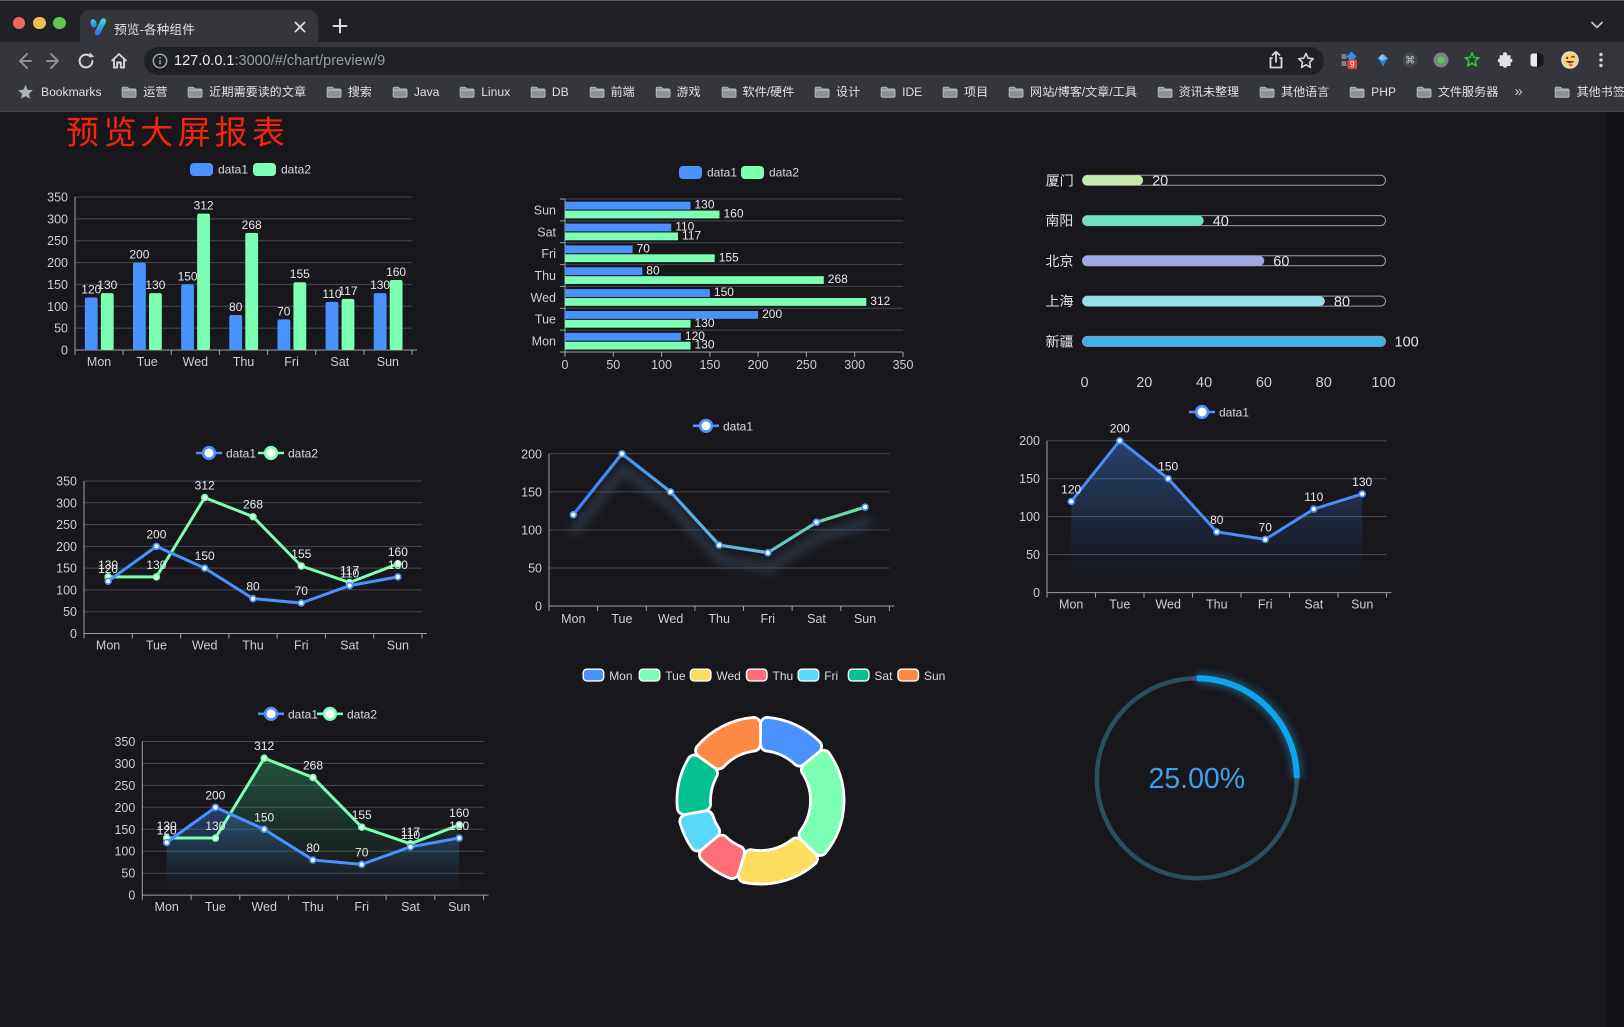 This screenshot has height=1027, width=1624. I want to click on svg-text: 北京, so click(1060, 261).